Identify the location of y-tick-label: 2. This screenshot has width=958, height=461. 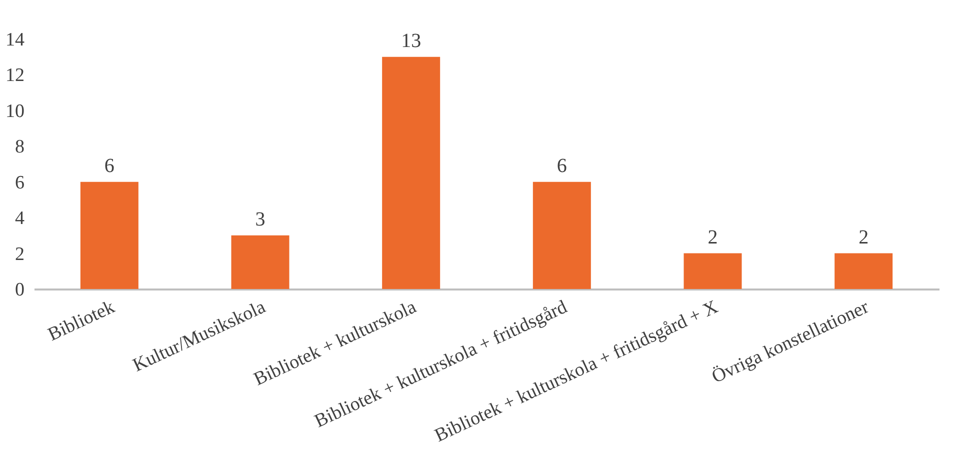
(19, 254).